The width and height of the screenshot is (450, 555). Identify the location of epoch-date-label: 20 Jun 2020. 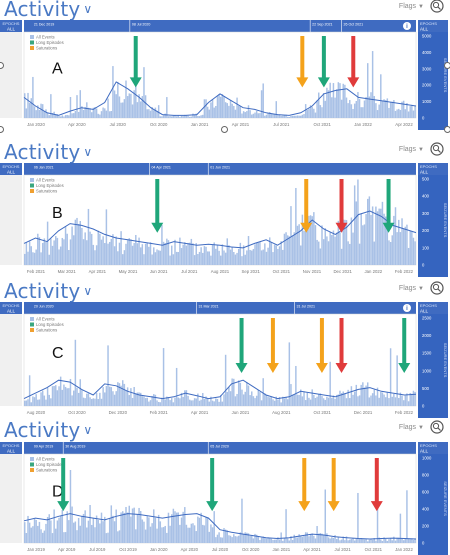
(44, 307).